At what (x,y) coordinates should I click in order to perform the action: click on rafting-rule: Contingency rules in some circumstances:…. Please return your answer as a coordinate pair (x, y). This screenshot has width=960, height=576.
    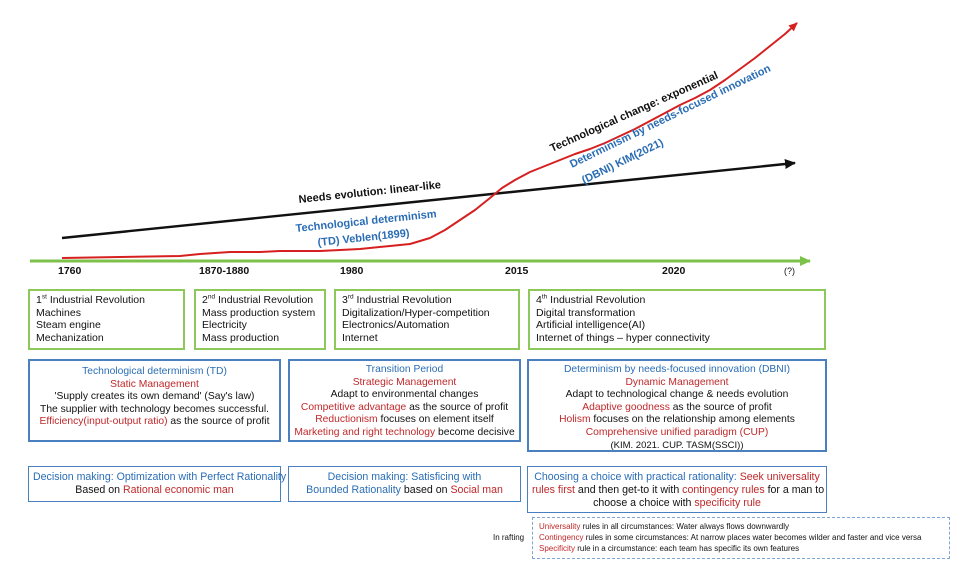
    Looking at the image, I should click on (730, 537).